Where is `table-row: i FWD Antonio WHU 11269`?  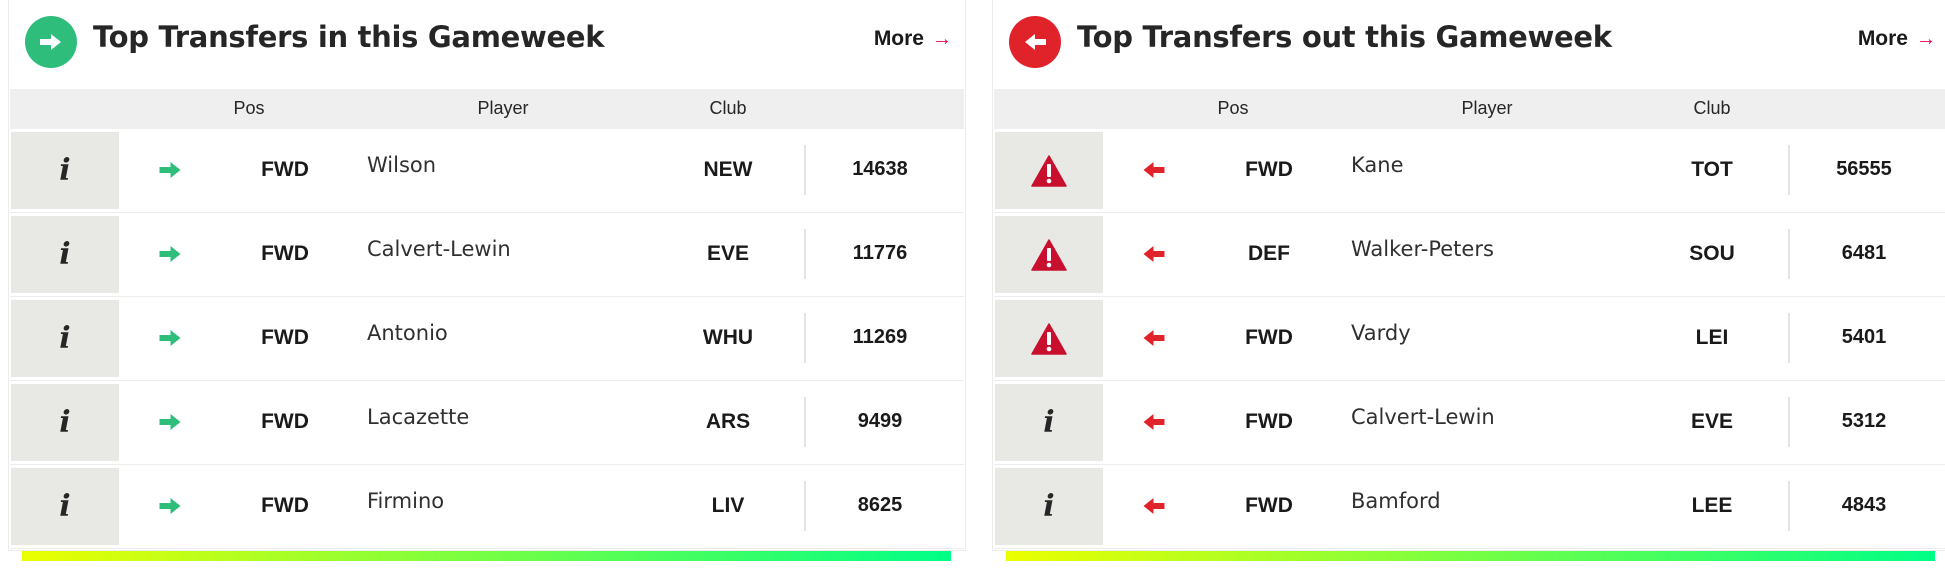 table-row: i FWD Antonio WHU 11269 is located at coordinates (487, 339).